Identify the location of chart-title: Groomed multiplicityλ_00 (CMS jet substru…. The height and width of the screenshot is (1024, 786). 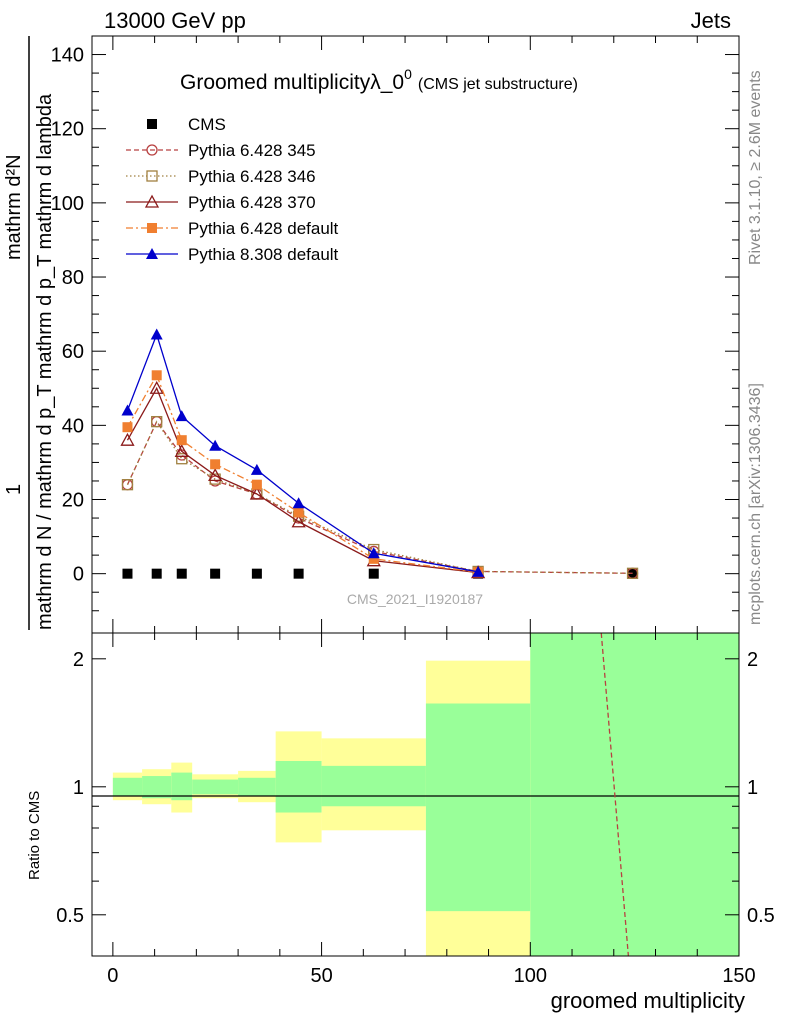
(379, 80).